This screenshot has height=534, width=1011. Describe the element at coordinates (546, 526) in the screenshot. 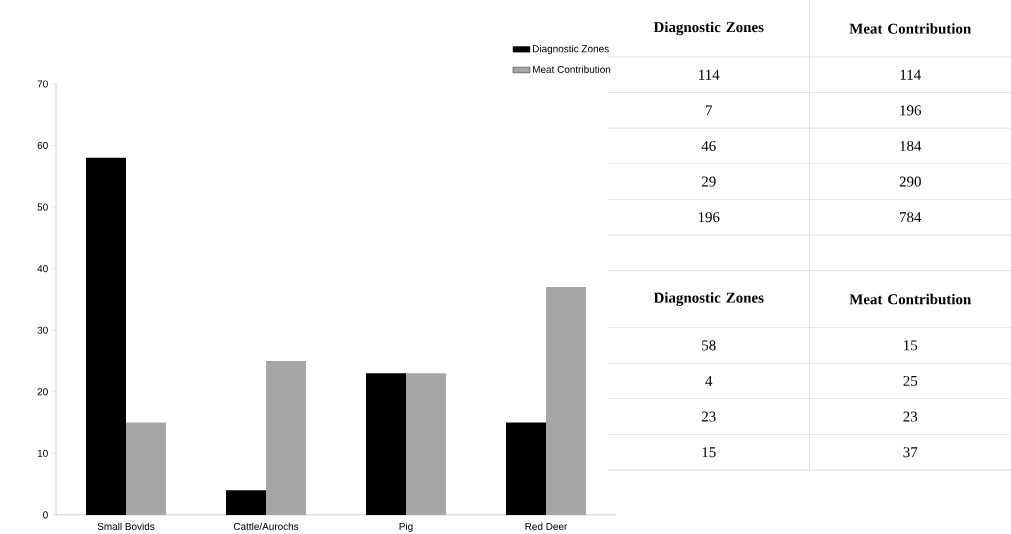

I see `x-tick-label: Red Deer` at that location.